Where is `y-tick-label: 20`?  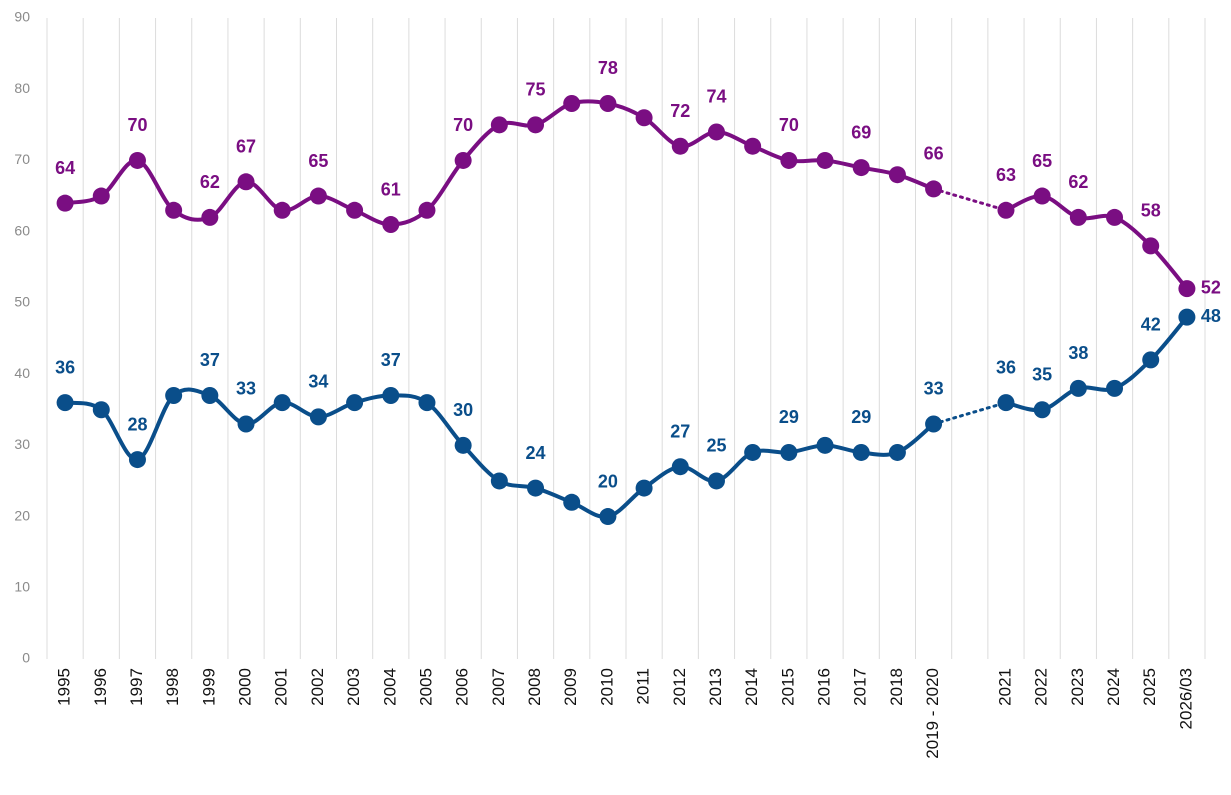
y-tick-label: 20 is located at coordinates (22, 515).